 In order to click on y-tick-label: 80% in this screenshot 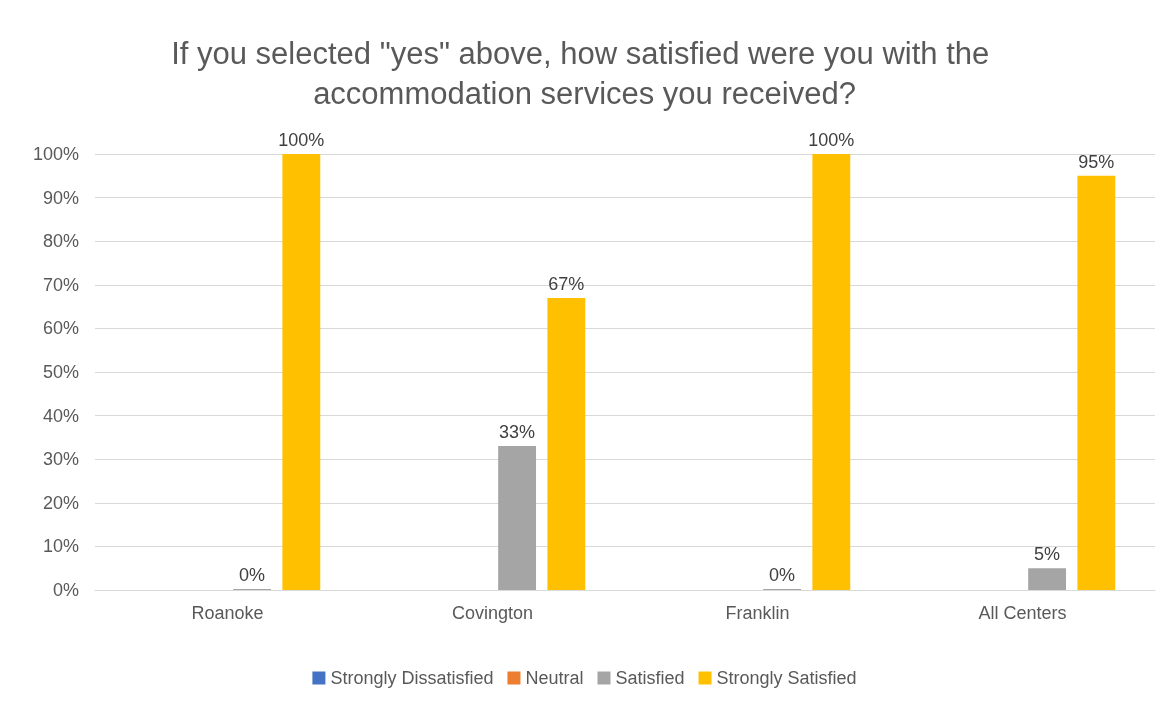, I will do `click(60, 241)`.